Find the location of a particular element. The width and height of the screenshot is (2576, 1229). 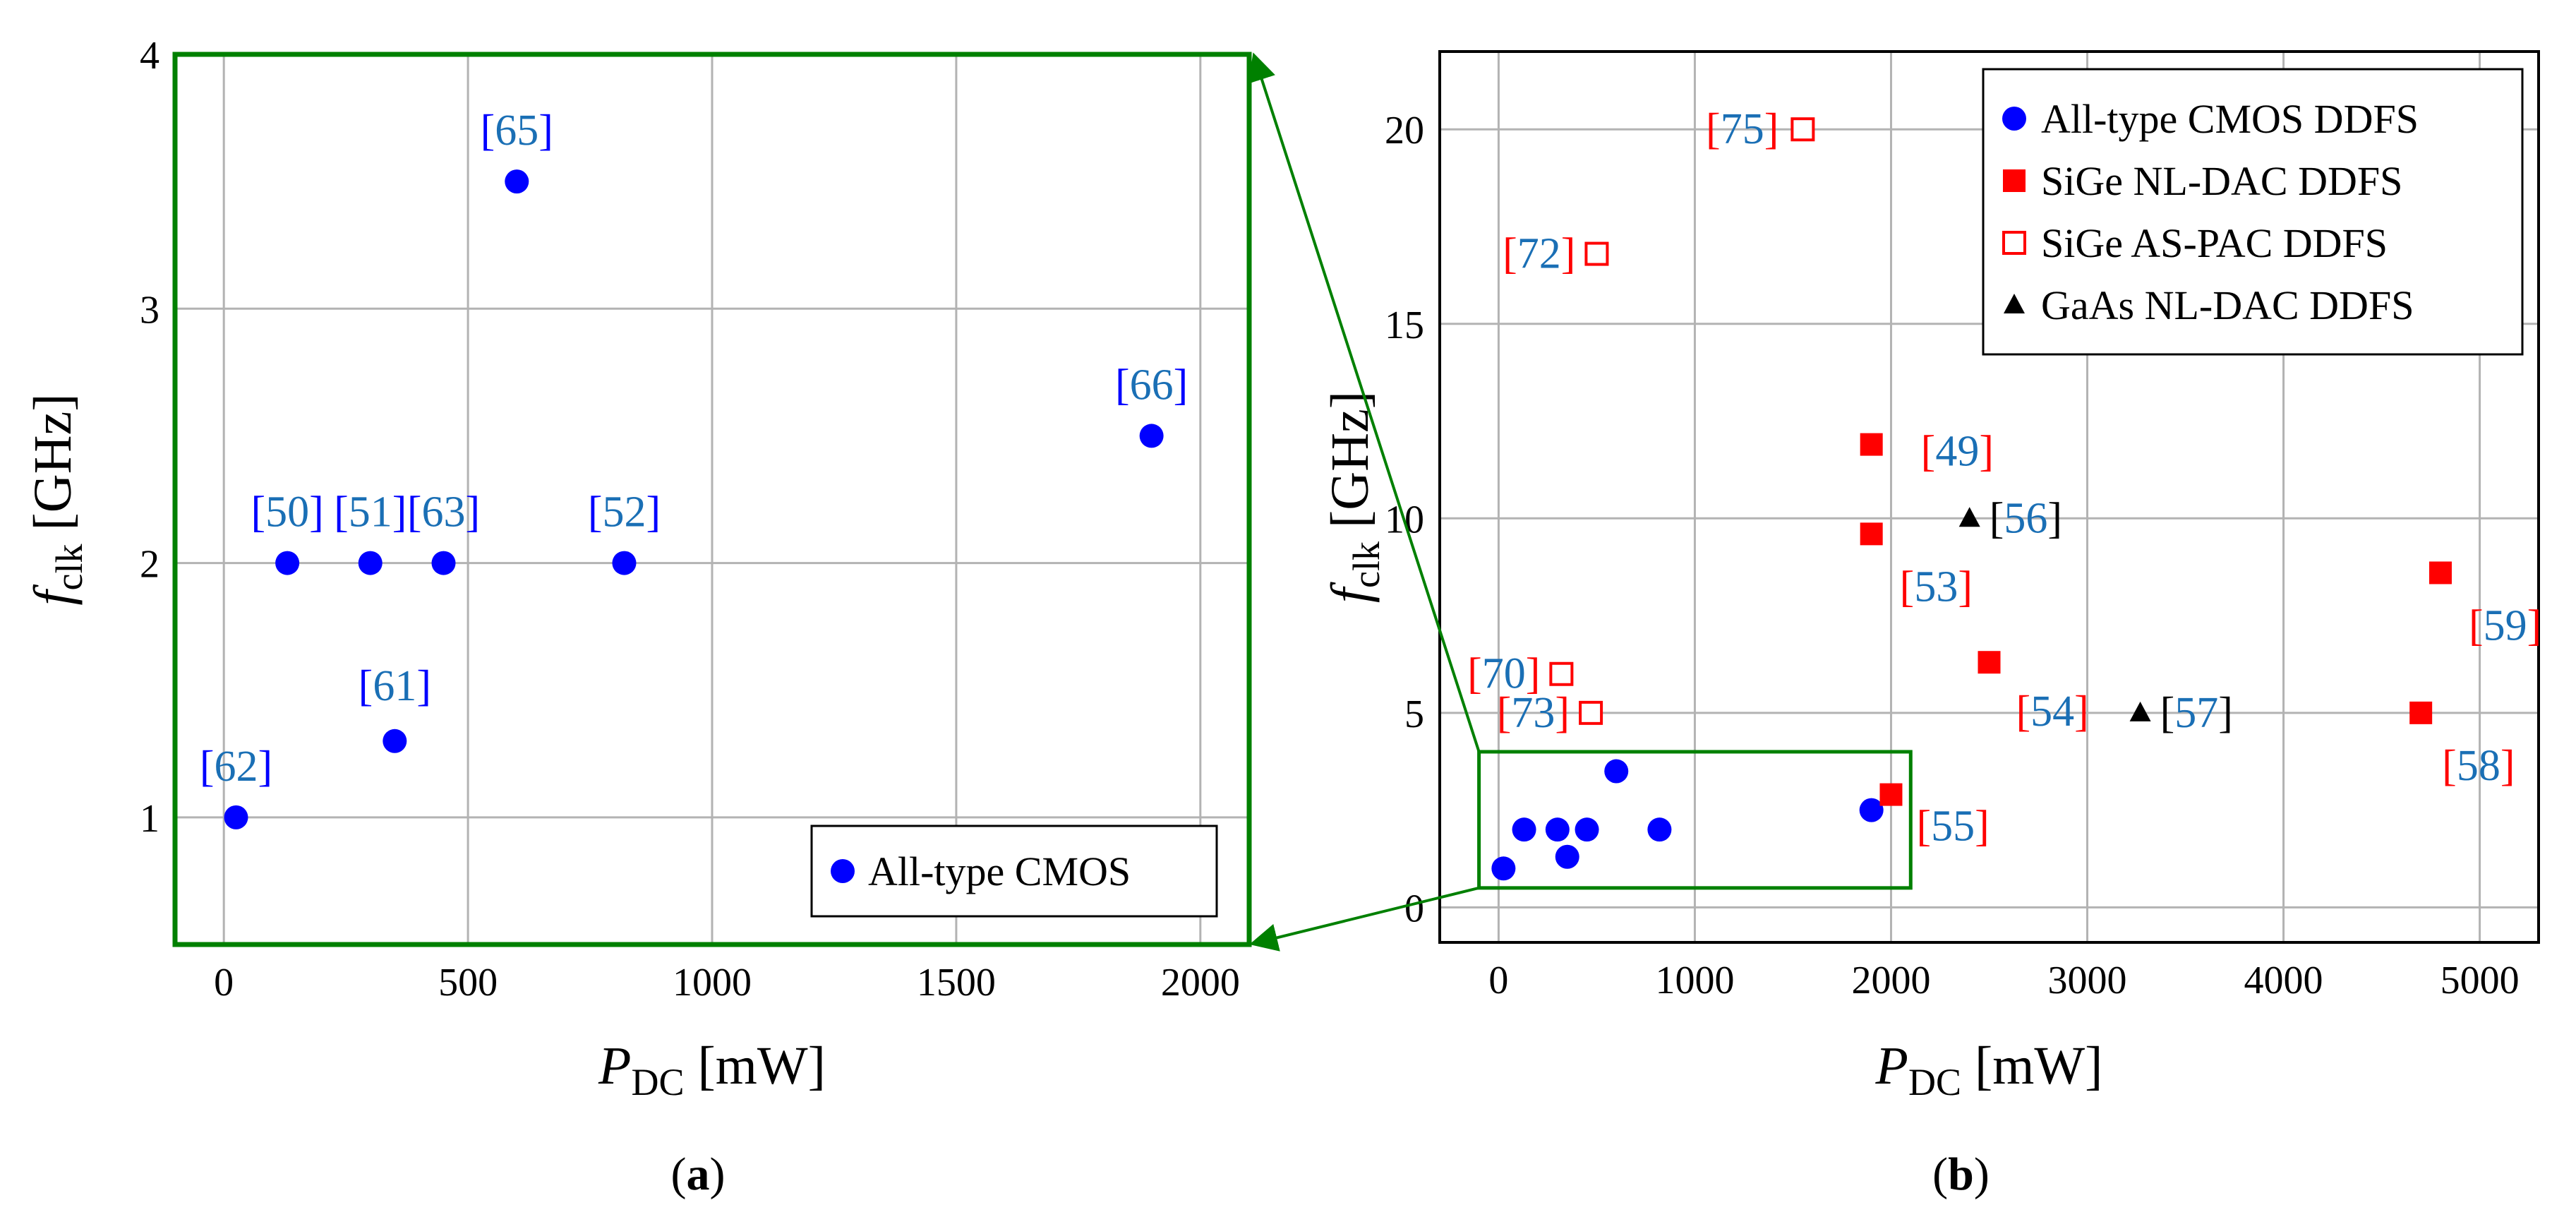

x-tick-label: 500 is located at coordinates (468, 983).